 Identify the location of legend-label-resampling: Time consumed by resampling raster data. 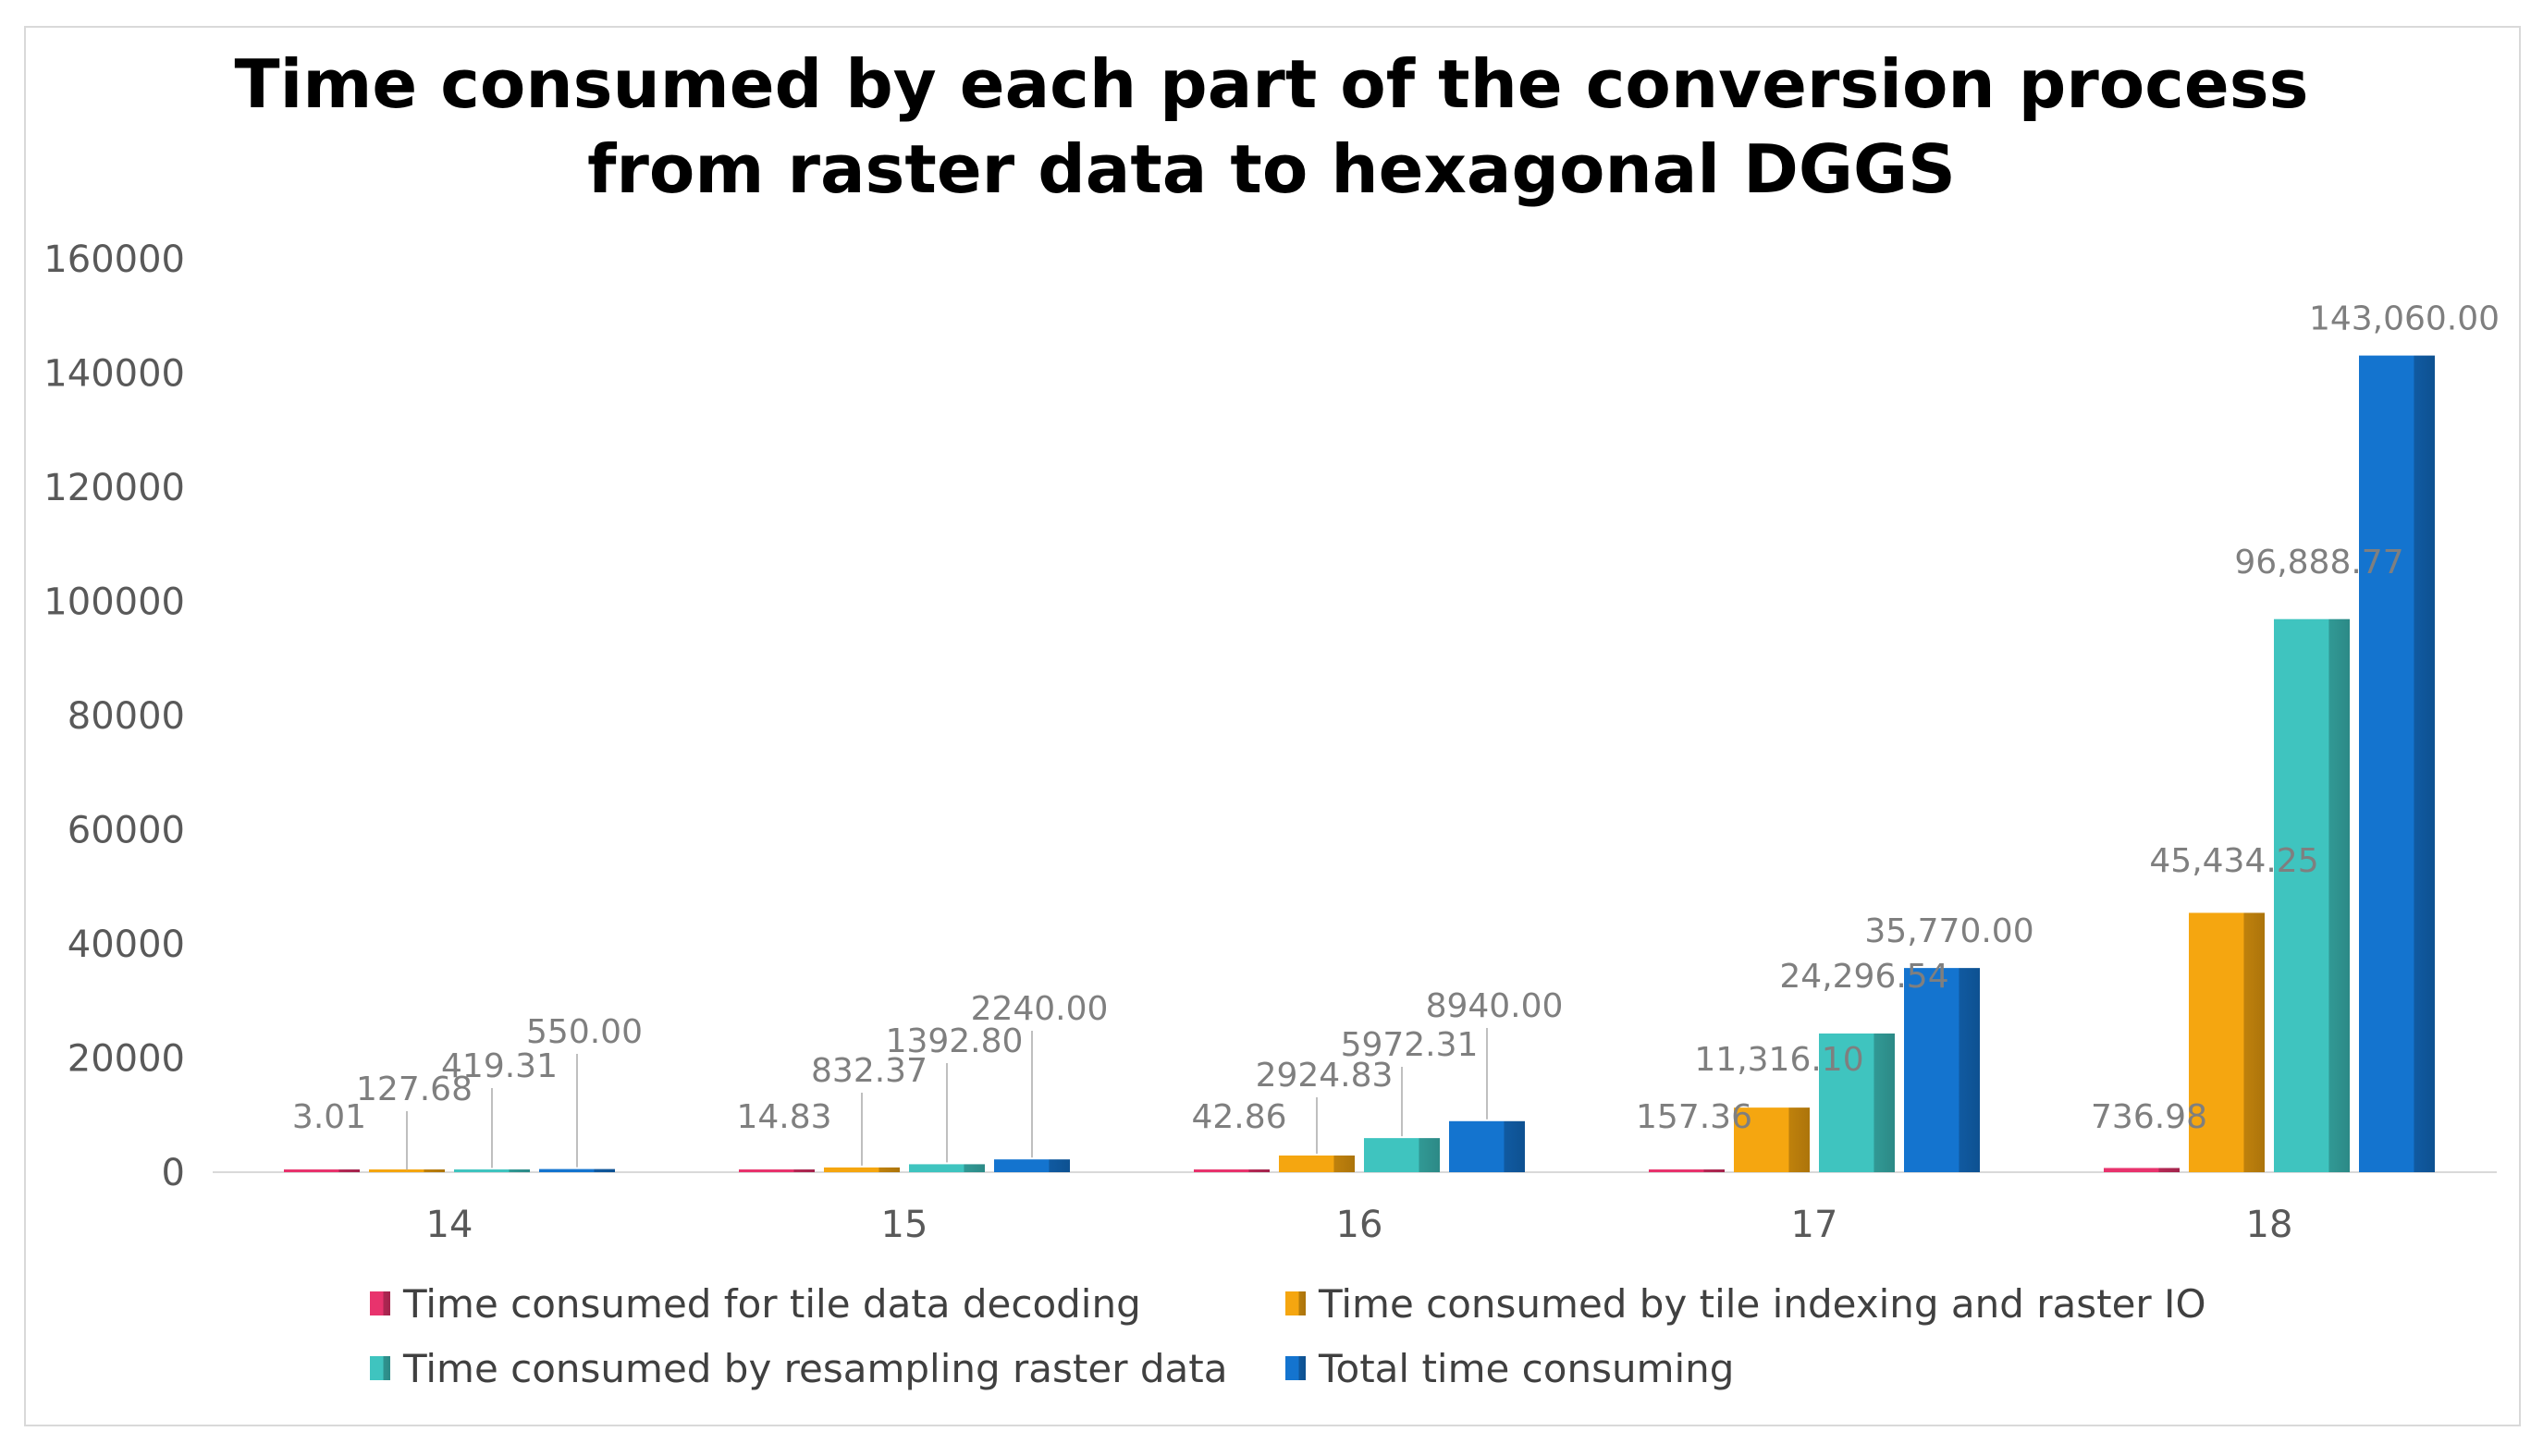
(815, 1368).